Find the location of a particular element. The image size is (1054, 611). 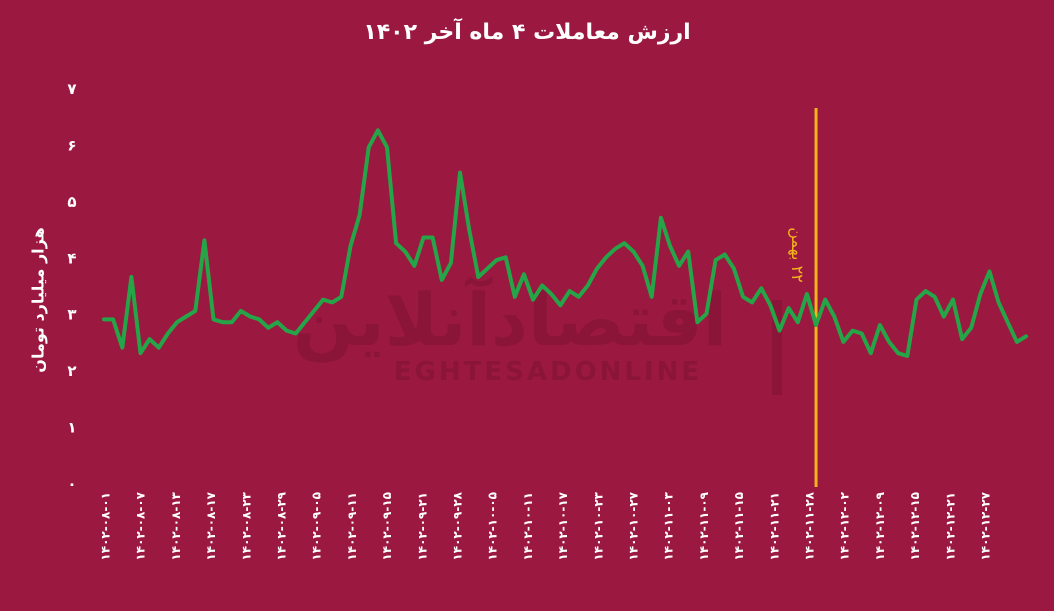

x-tick-label: ۱۴۰۲-۱۲-۱۵ is located at coordinates (915, 526).